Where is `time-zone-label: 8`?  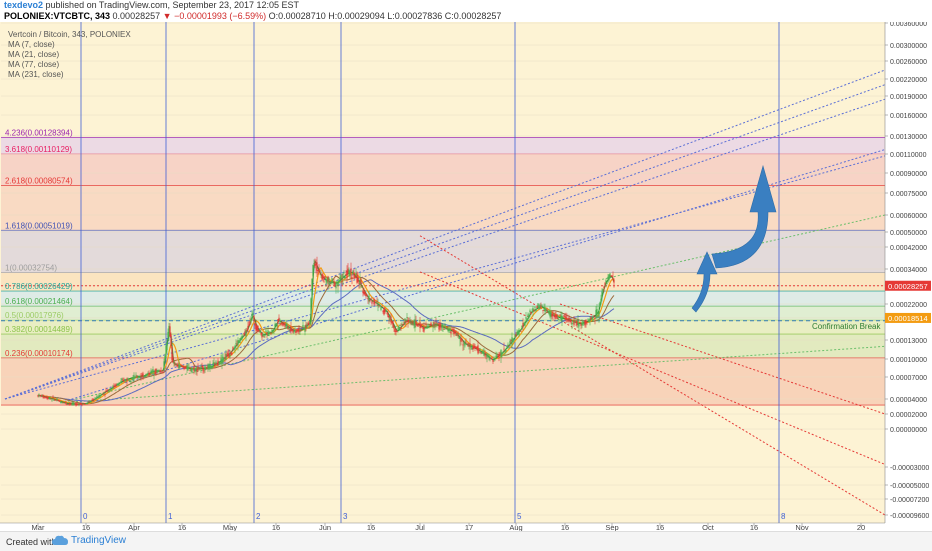 time-zone-label: 8 is located at coordinates (783, 516).